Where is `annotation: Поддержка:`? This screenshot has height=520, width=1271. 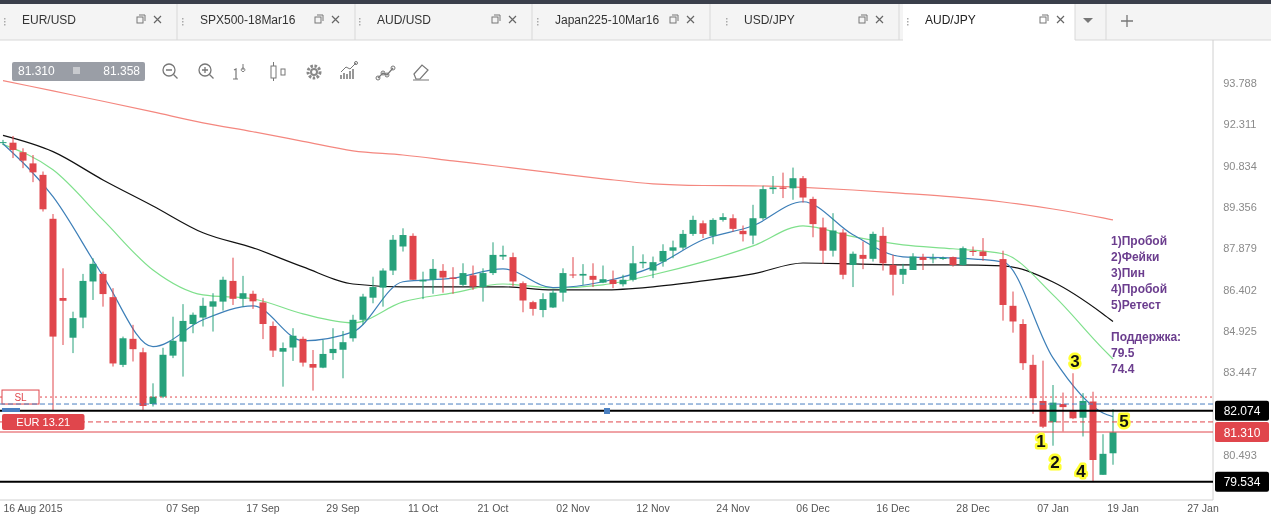 annotation: Поддержка: is located at coordinates (1146, 337).